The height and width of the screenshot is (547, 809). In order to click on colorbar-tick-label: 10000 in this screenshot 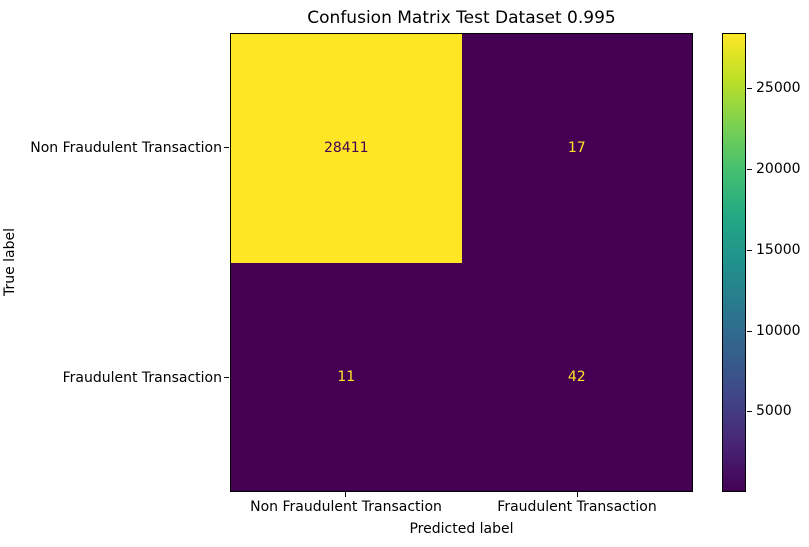, I will do `click(778, 331)`.